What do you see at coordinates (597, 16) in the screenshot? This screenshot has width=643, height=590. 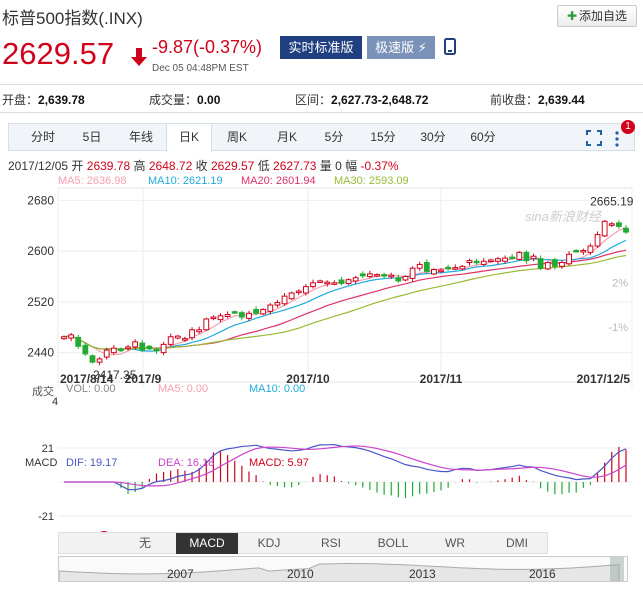 I see `add-watchlist-button: ✚ 添加自选` at bounding box center [597, 16].